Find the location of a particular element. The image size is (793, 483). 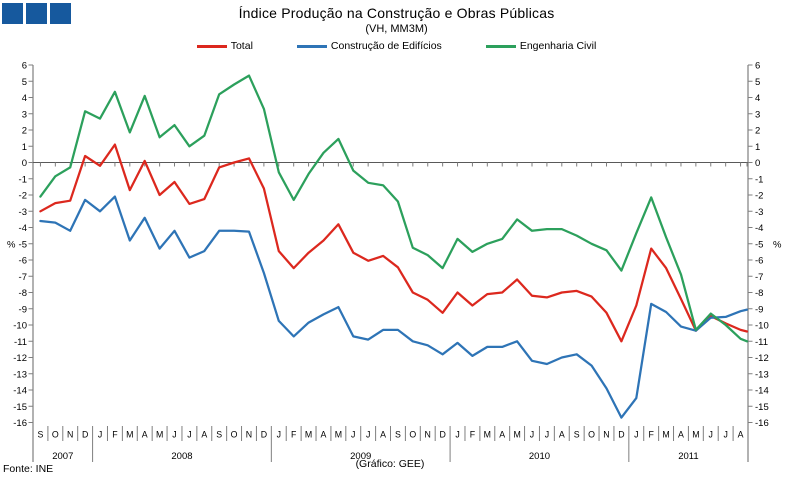

legend-item-total: Total is located at coordinates (224, 46).